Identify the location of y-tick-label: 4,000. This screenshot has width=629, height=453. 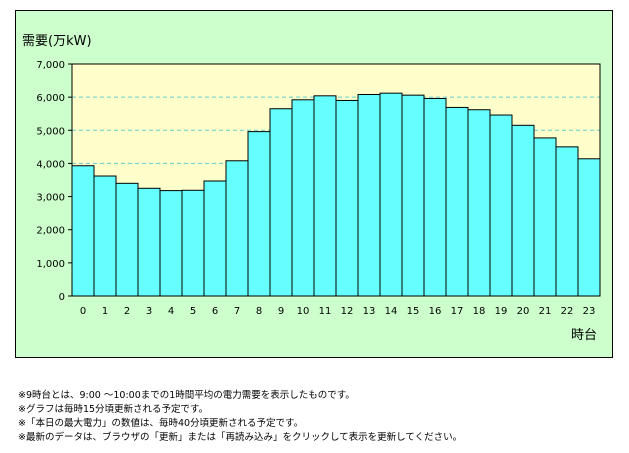
(50, 164).